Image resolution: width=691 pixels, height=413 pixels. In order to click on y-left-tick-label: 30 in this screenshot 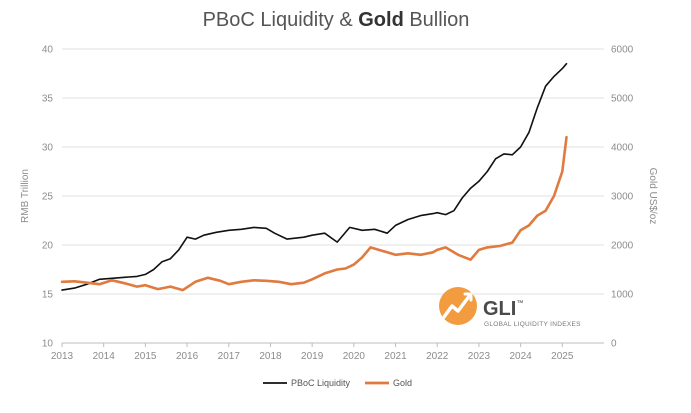, I will do `click(48, 148)`.